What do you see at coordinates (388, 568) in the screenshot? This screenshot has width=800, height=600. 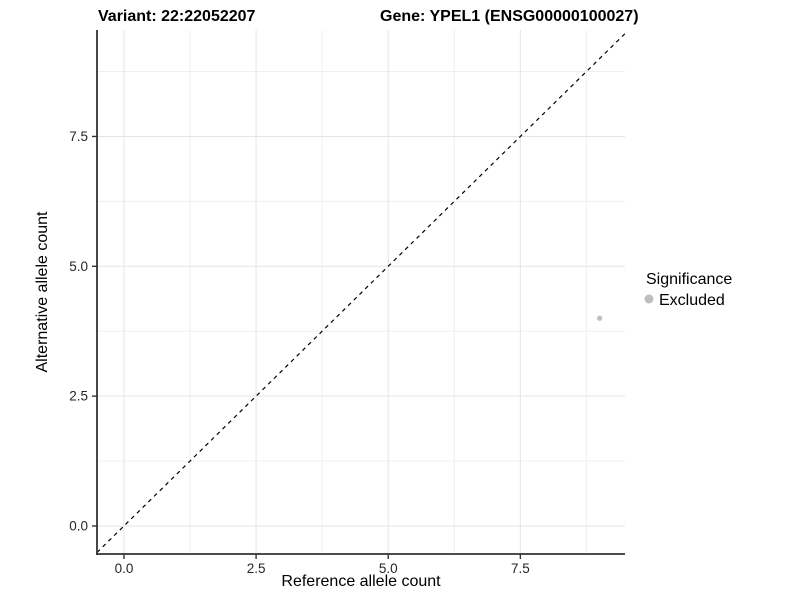 I see `x-tick-label: 5.0` at bounding box center [388, 568].